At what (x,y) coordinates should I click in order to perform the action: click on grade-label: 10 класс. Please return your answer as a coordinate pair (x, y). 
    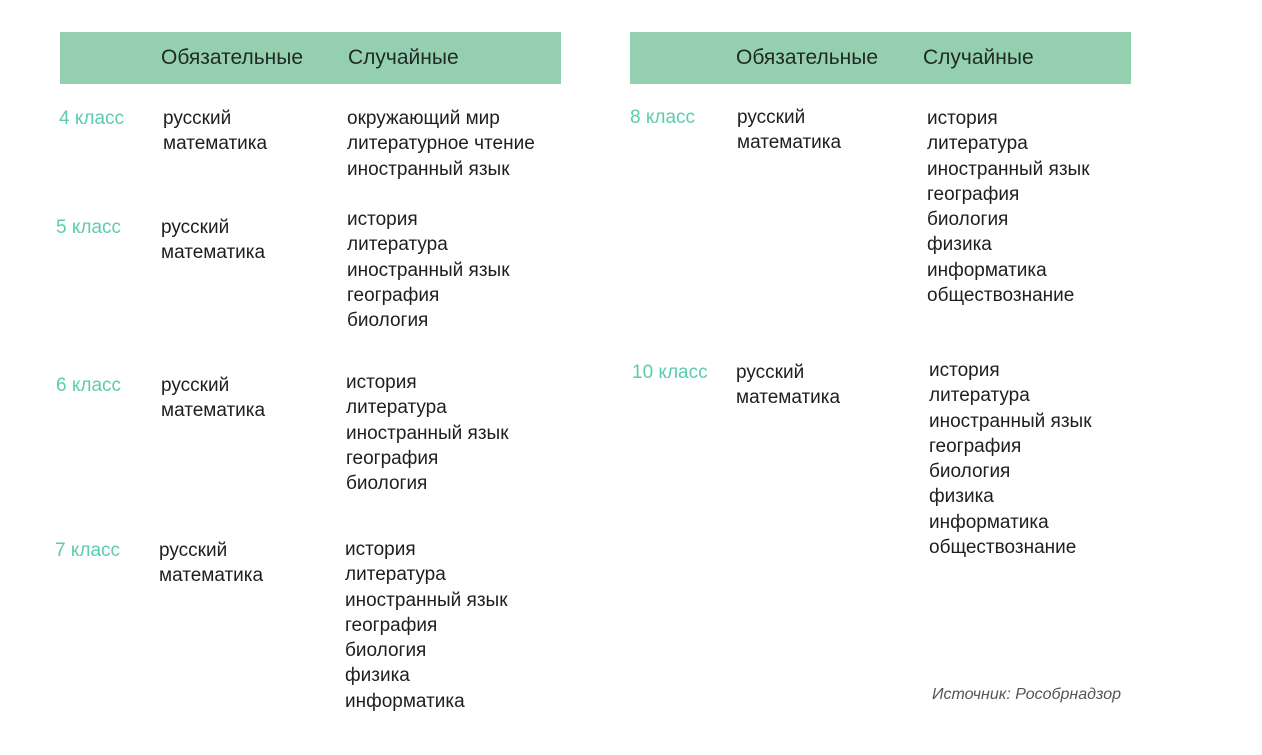
    Looking at the image, I should click on (670, 372).